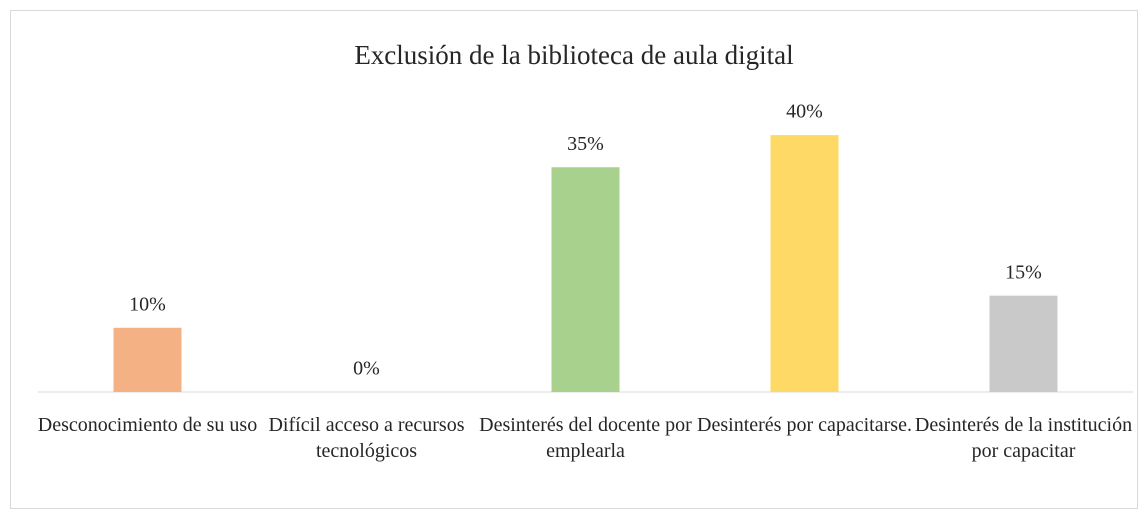  Describe the element at coordinates (804, 112) in the screenshot. I see `value-label: 40%` at that location.